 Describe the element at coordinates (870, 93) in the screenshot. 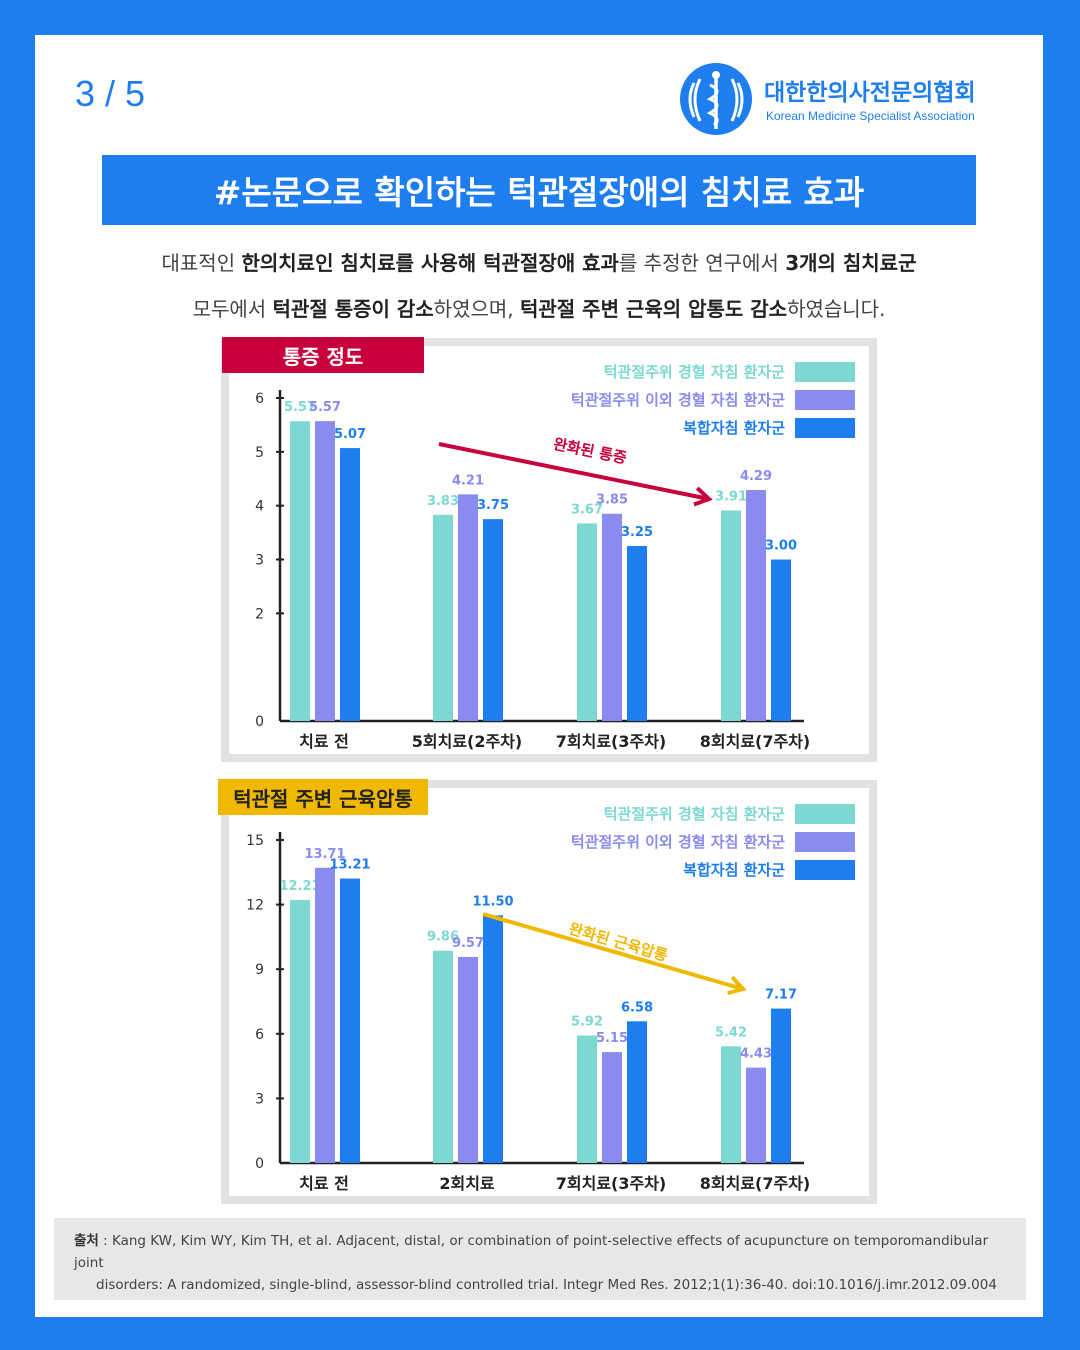

I see `logo-name: 대한한의사전문의협회` at that location.